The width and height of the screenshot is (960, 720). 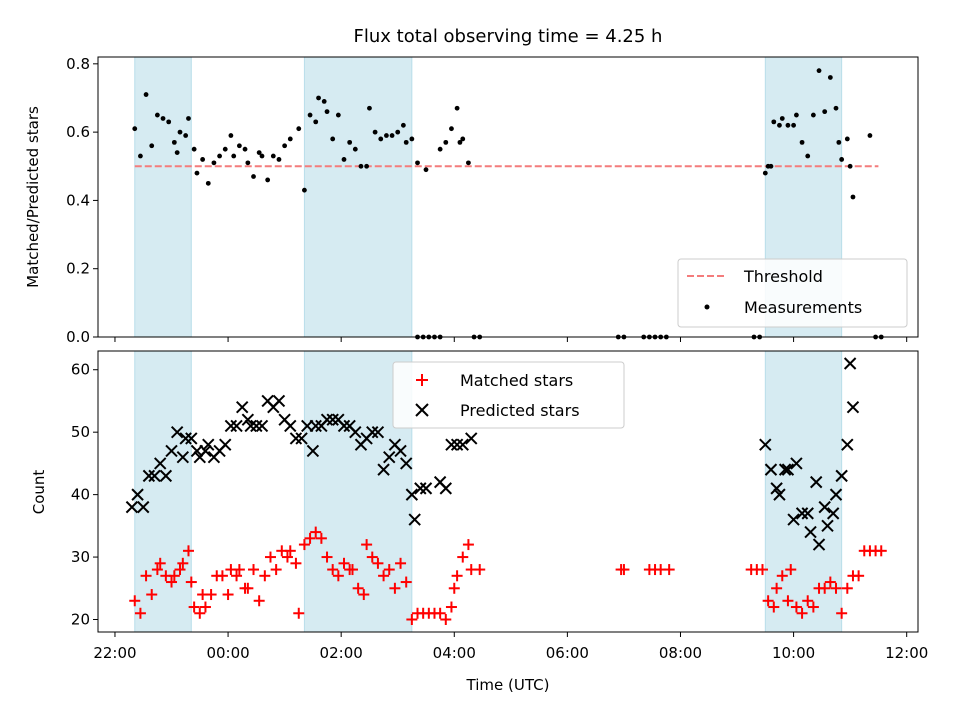 I want to click on ratio-y-tick-label: 0.2, so click(x=78, y=269).